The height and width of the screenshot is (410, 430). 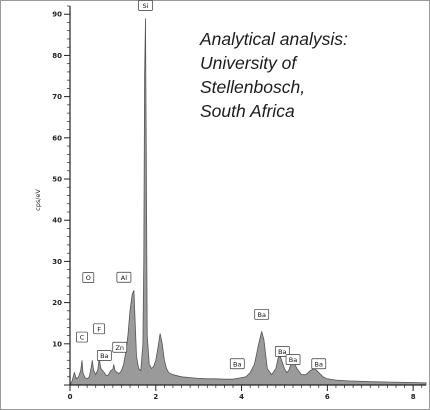 I want to click on peak-label-text: F, so click(x=99, y=329).